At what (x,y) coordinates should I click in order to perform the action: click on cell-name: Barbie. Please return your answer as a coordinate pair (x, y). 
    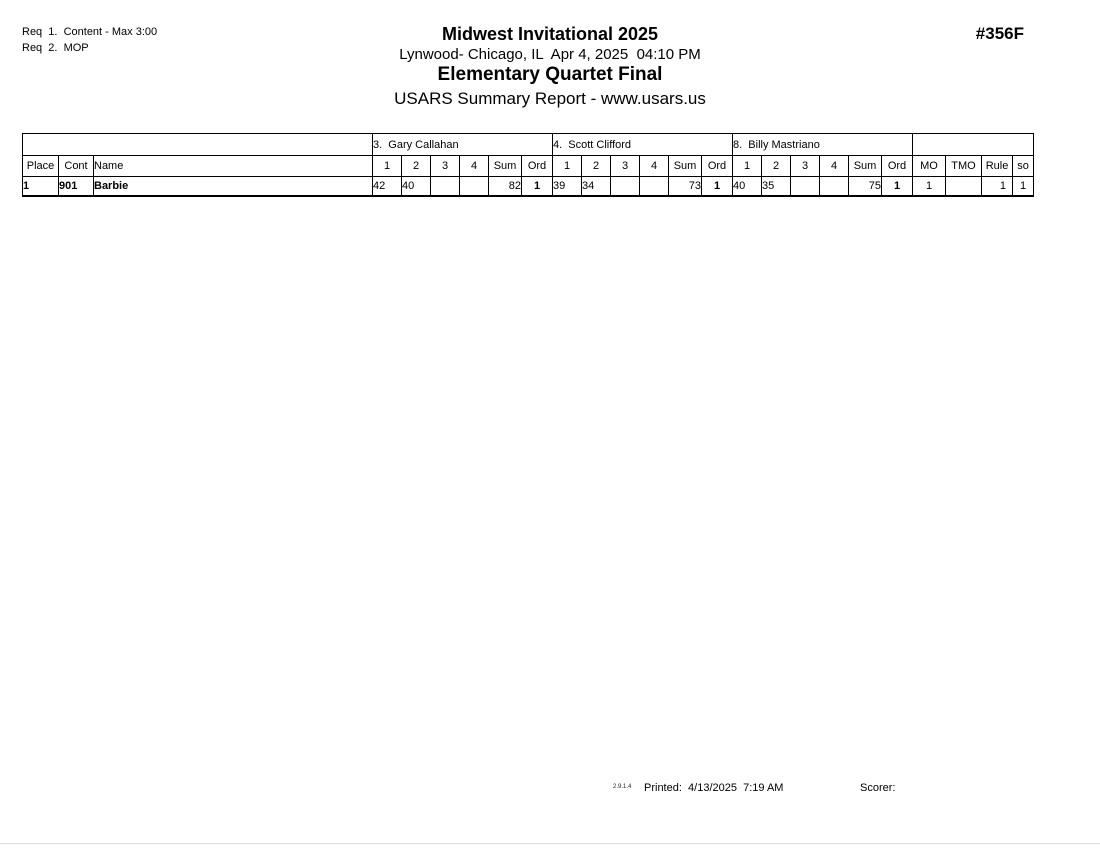
    Looking at the image, I should click on (233, 186).